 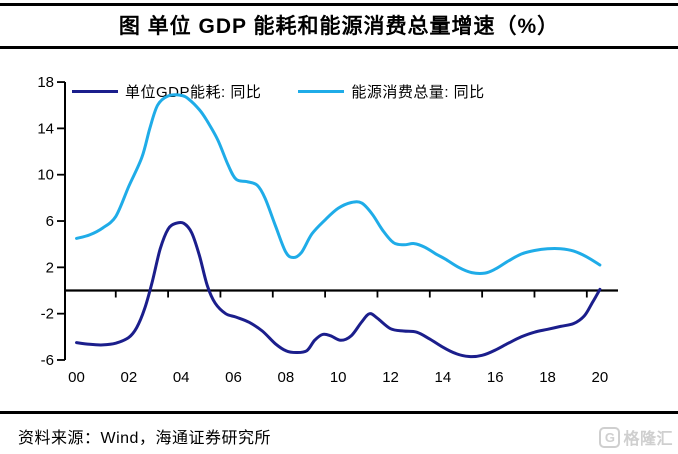 I want to click on legend-label-unit-gdp: 单位GDP能耗: 同比, so click(x=193, y=92).